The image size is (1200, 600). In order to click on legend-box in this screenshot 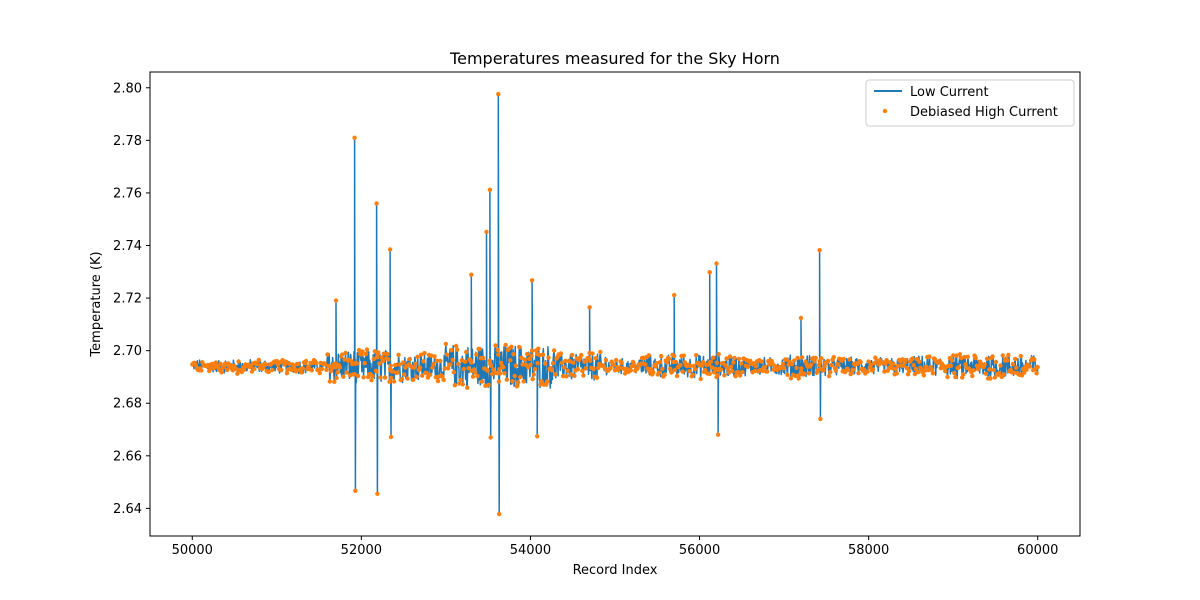, I will do `click(970, 103)`.